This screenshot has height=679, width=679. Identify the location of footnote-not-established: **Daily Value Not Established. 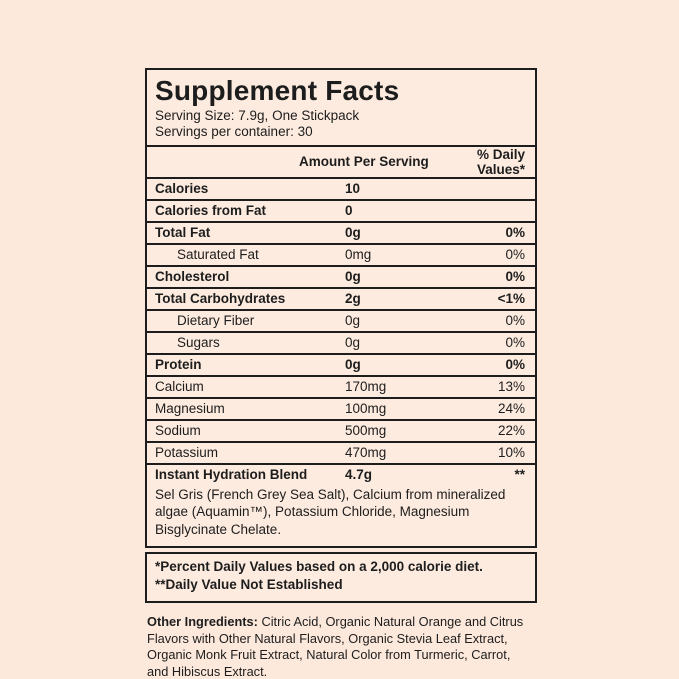
(249, 585).